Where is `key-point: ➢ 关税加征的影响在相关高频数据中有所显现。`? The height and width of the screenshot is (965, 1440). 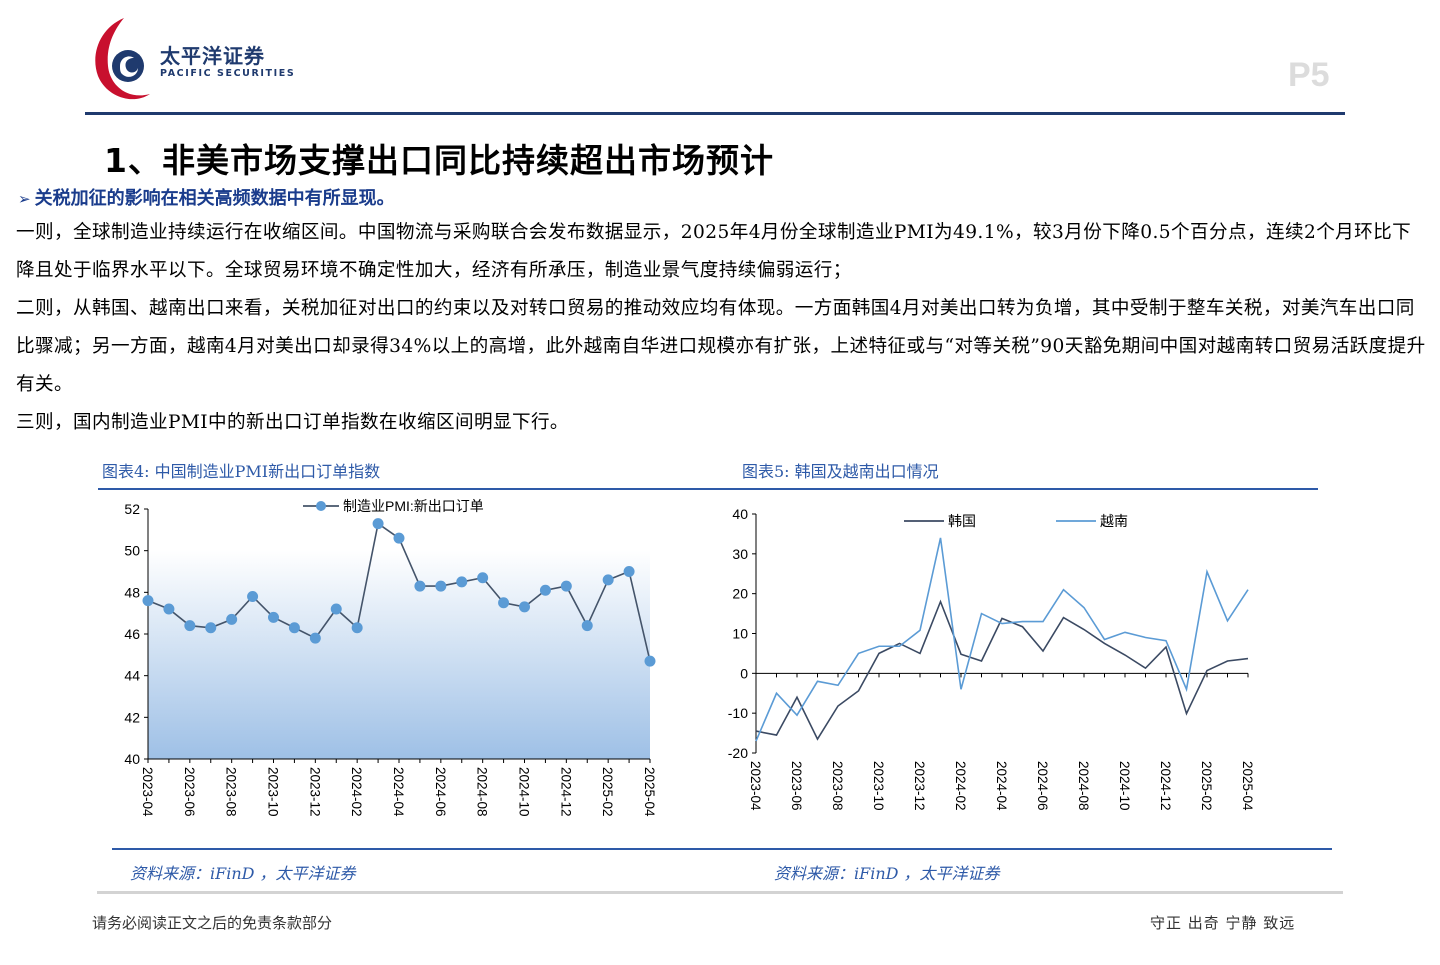 key-point: ➢ 关税加征的影响在相关高频数据中有所显现。 is located at coordinates (206, 197).